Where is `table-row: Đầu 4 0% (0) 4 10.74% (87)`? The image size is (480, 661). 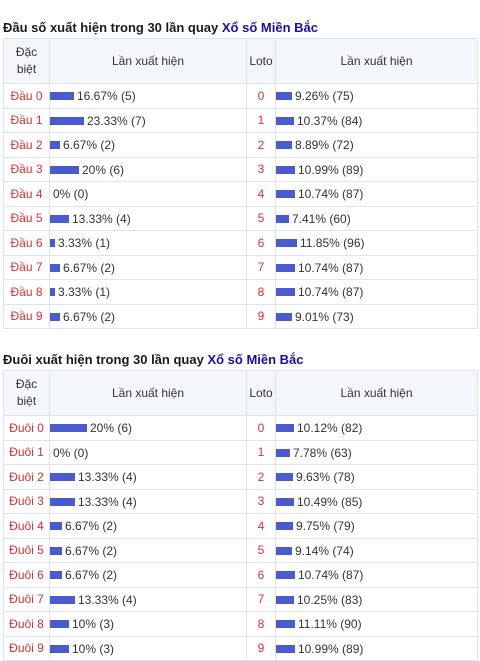
table-row: Đầu 4 0% (0) 4 10.74% (87) is located at coordinates (240, 194).